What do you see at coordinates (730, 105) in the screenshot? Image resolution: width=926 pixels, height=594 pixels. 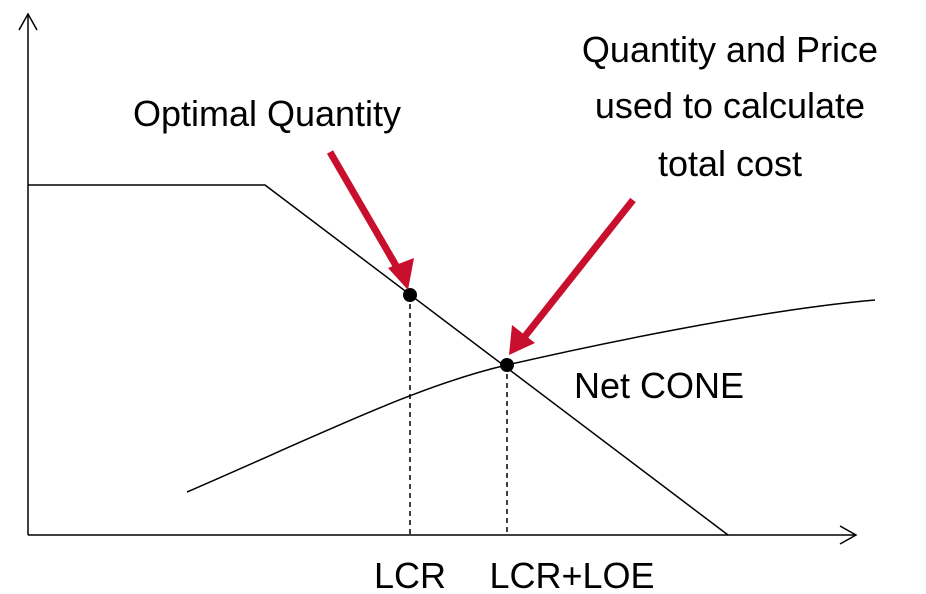 I see `annotation: used to calculate` at bounding box center [730, 105].